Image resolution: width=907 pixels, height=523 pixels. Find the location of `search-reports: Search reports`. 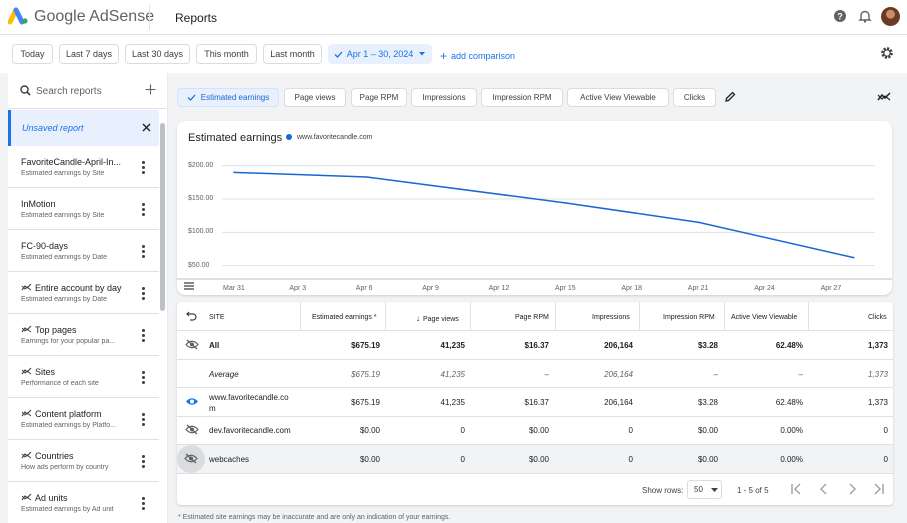

search-reports: Search reports is located at coordinates (87, 91).